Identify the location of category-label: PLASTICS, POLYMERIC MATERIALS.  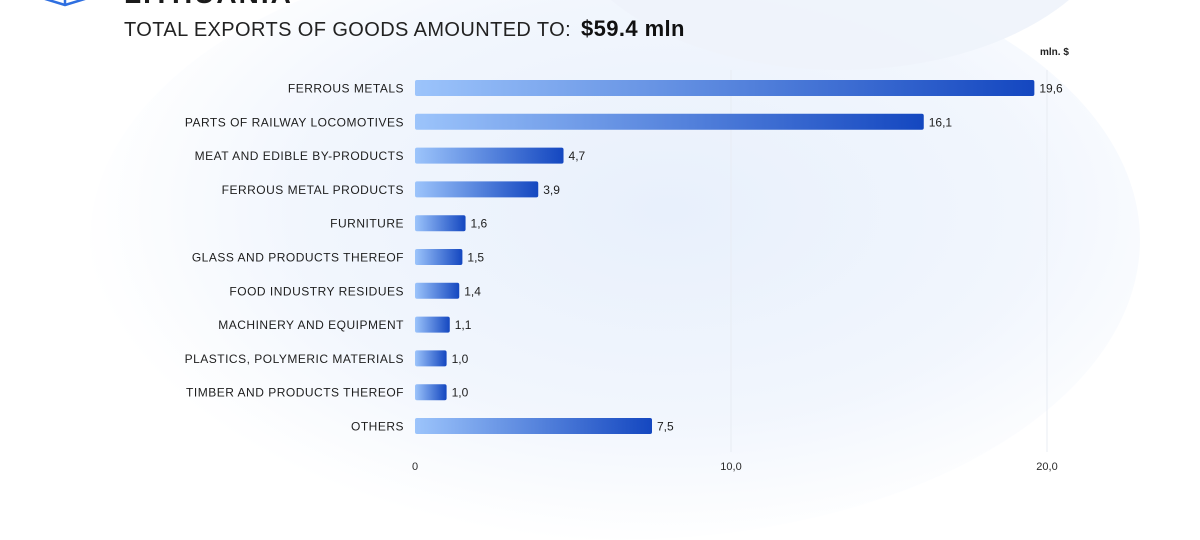
(294, 359).